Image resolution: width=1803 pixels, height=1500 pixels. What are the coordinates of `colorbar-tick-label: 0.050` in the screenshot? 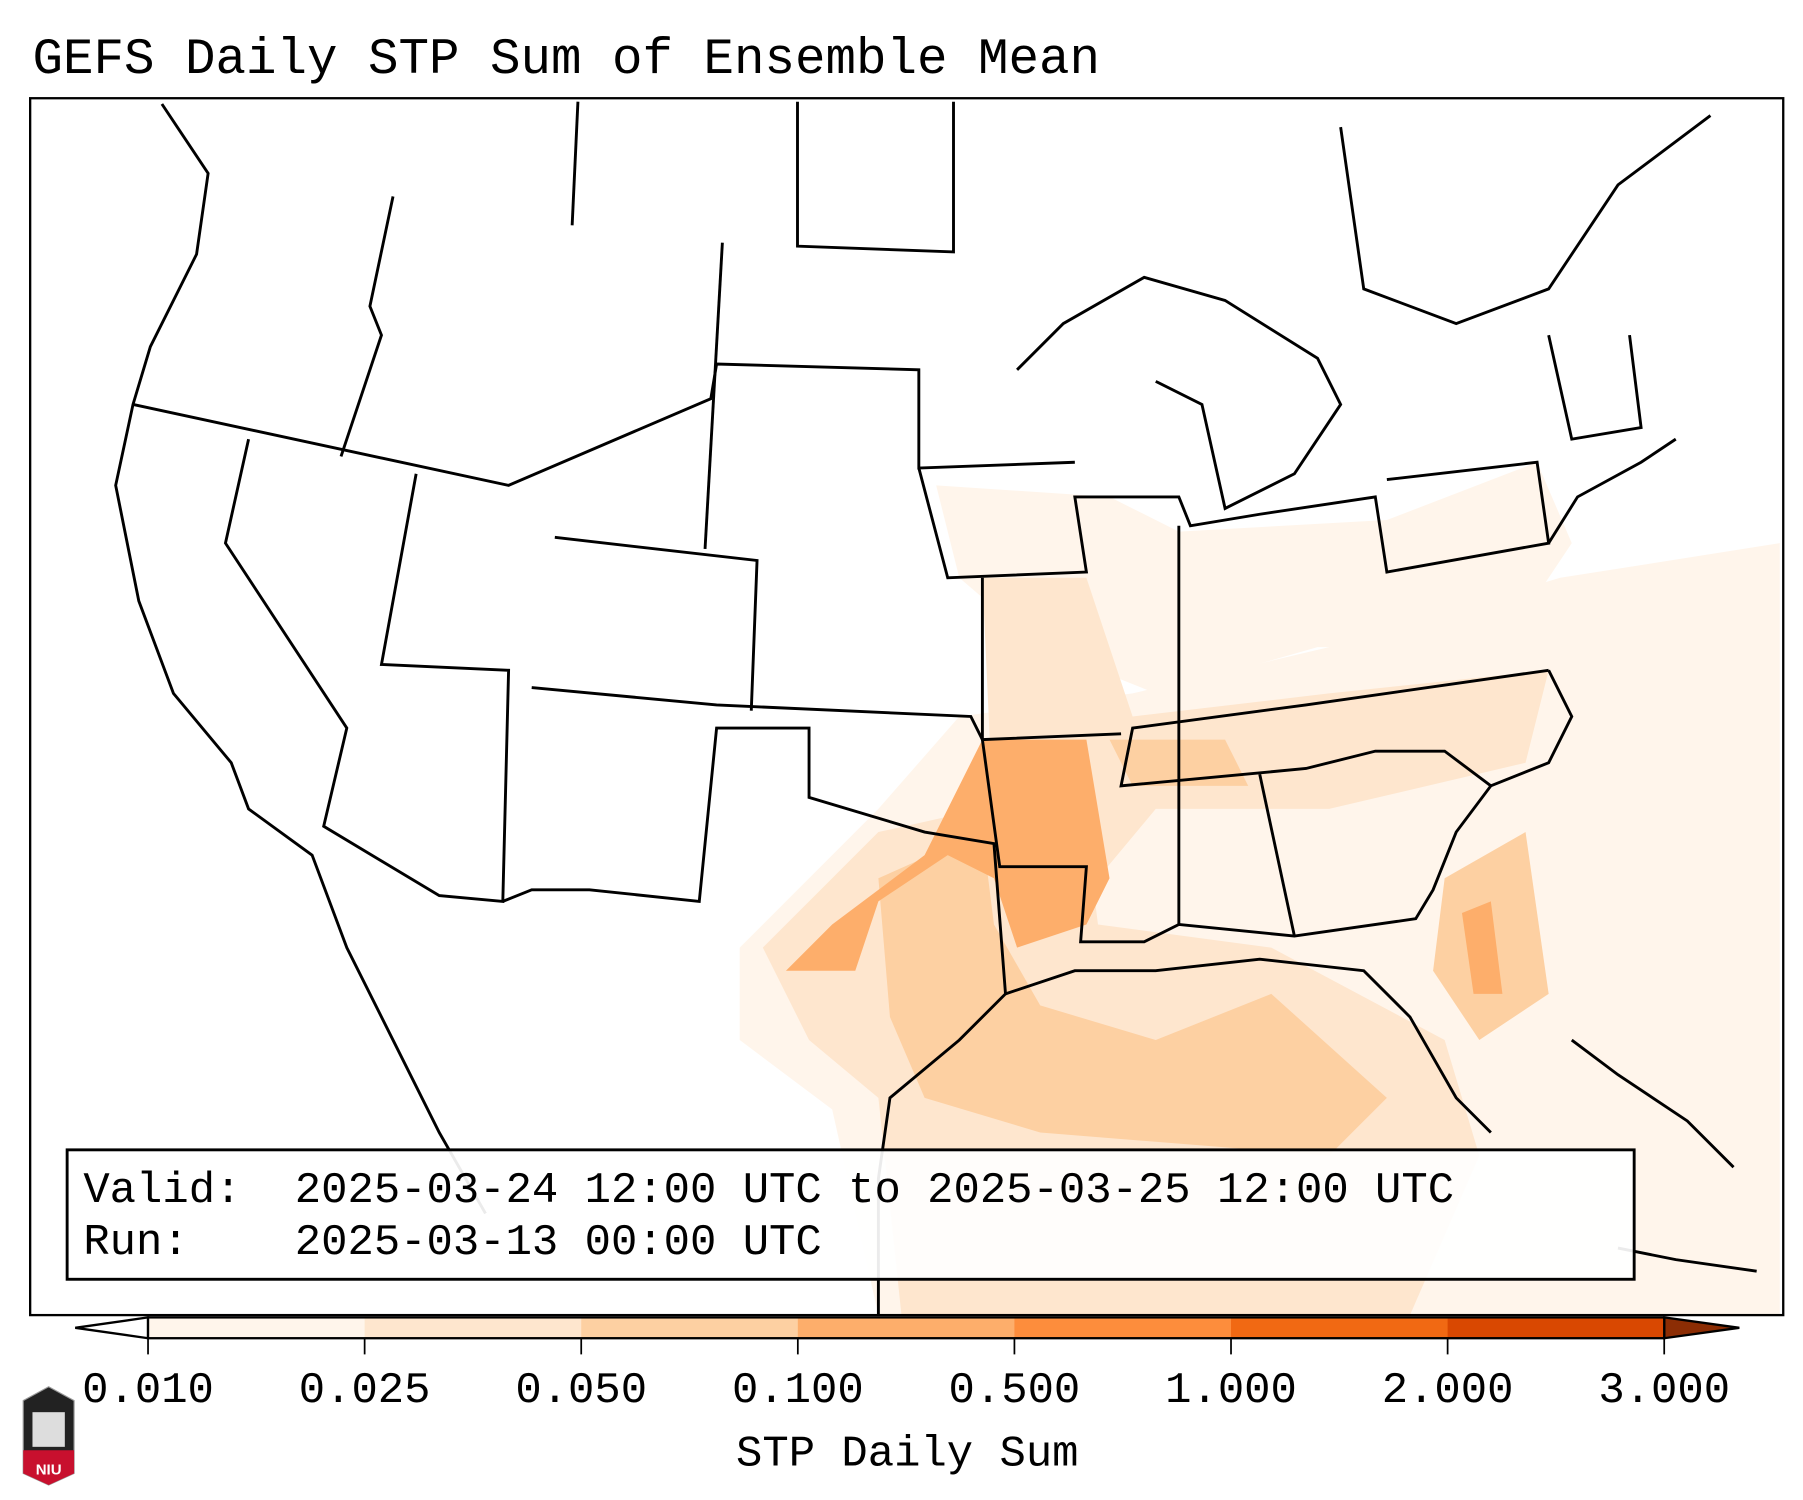 It's located at (581, 1391).